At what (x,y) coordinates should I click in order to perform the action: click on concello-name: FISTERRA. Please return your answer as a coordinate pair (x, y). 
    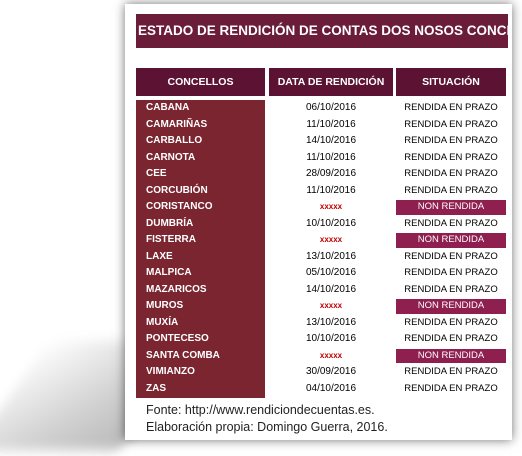
    Looking at the image, I should click on (171, 239).